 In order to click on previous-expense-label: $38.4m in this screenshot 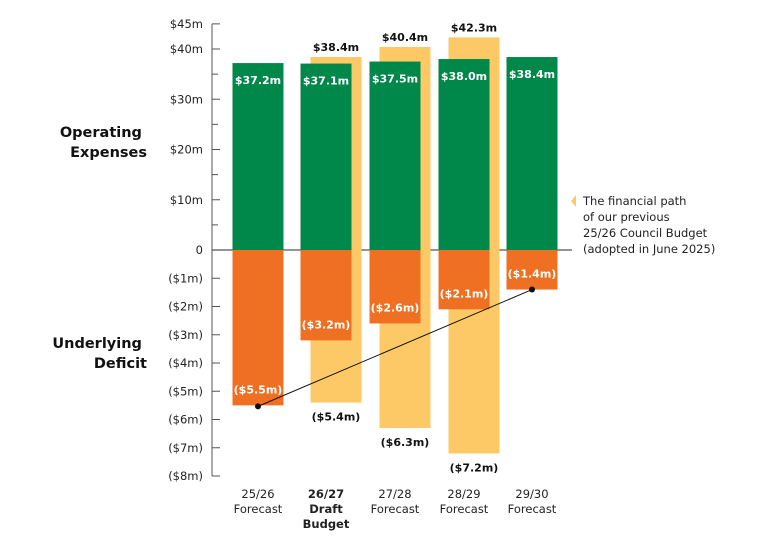, I will do `click(336, 47)`.